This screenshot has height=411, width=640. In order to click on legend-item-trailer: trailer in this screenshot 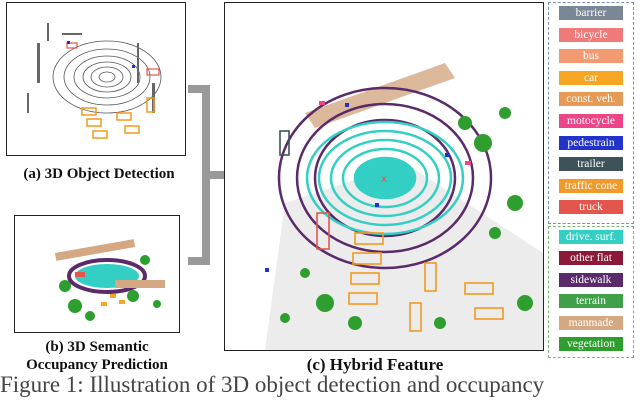, I will do `click(591, 164)`.